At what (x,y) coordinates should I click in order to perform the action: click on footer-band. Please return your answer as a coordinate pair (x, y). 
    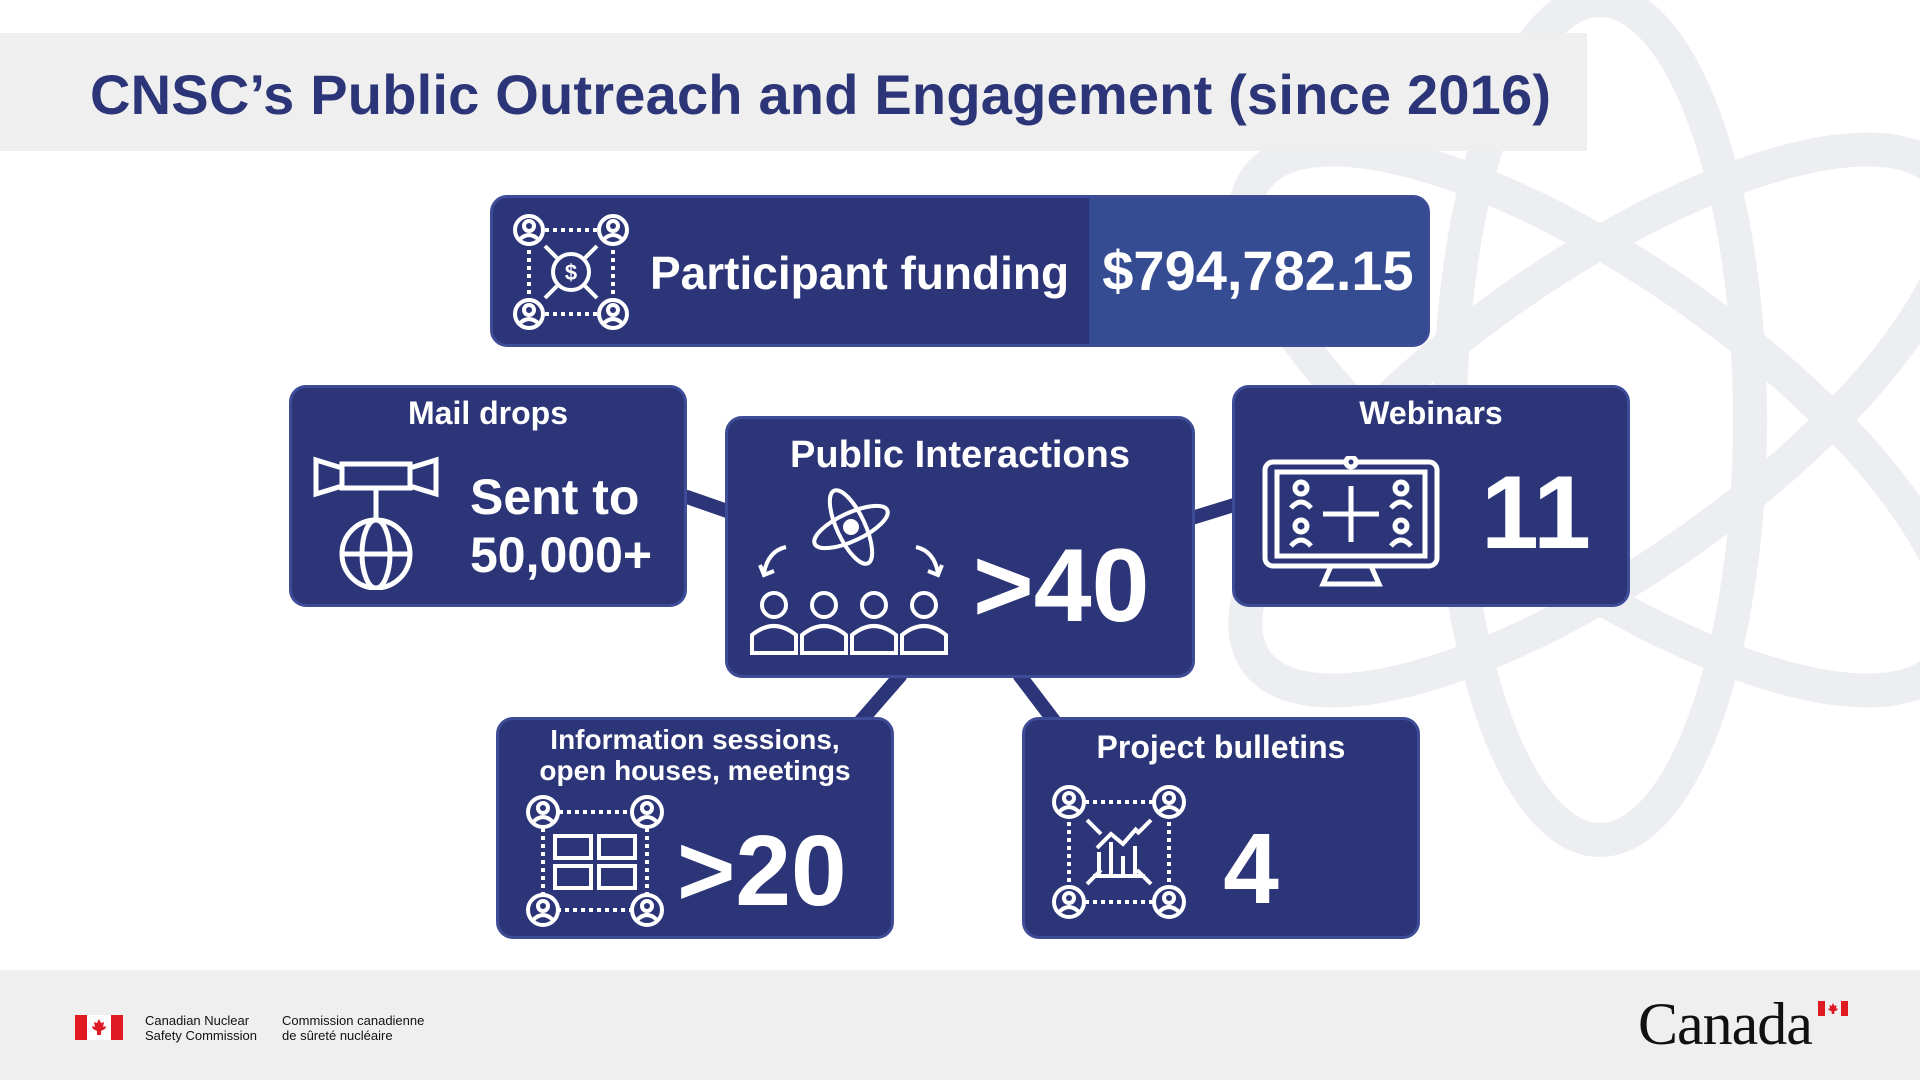
    Looking at the image, I should click on (960, 1025).